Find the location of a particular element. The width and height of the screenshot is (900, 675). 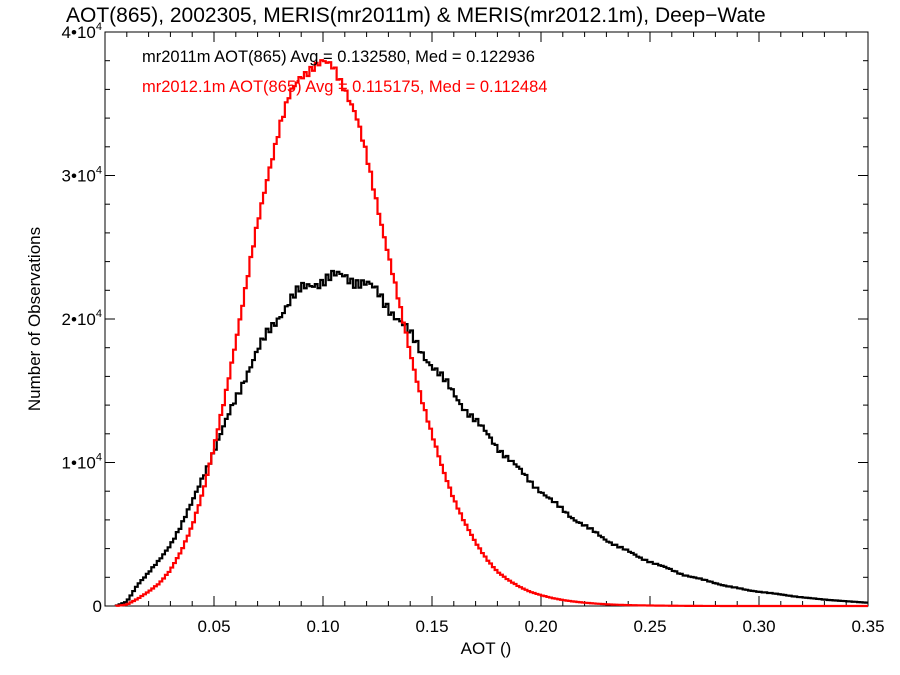

y-tick-label: 1•104 is located at coordinates (82, 462).